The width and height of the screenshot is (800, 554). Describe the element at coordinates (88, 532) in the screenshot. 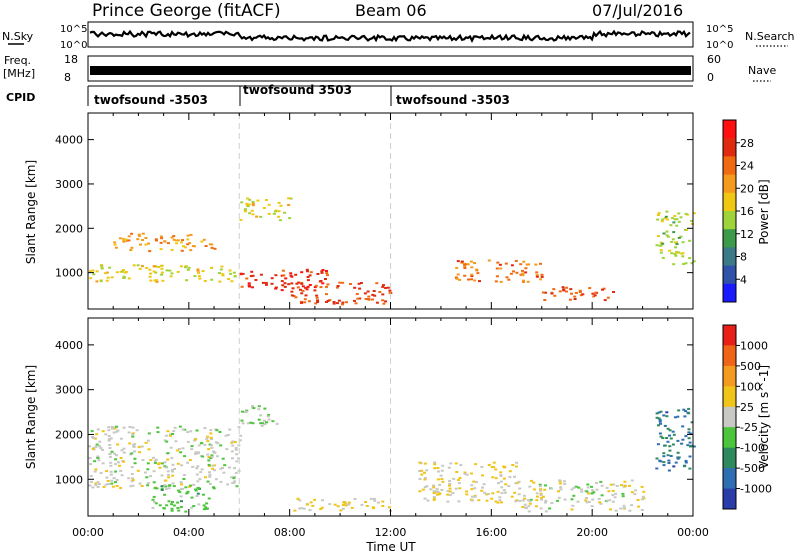

I see `x-tick-label: 00:00` at that location.